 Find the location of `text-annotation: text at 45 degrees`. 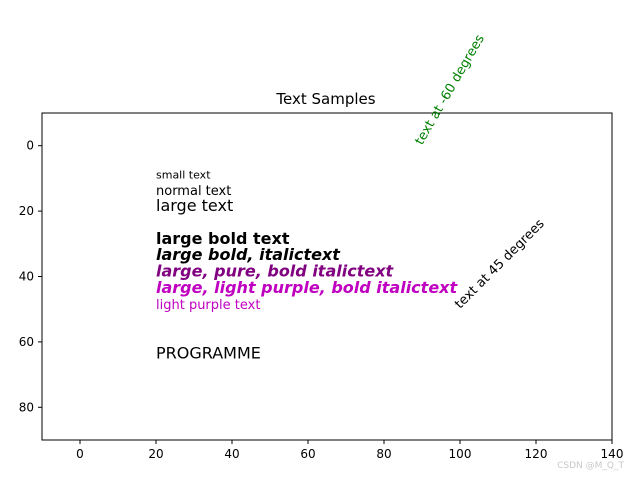

text-annotation: text at 45 degrees is located at coordinates (500, 264).